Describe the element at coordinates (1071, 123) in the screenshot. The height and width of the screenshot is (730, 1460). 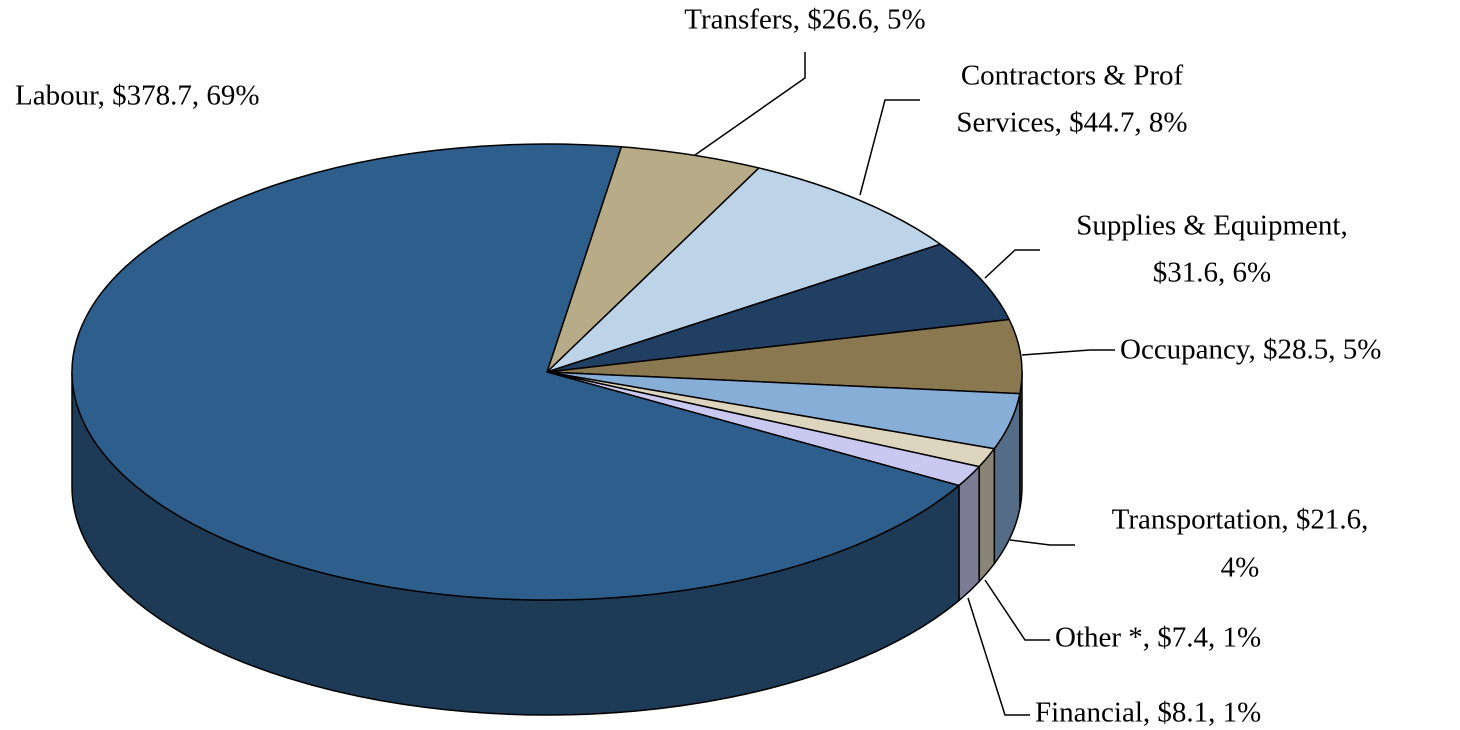
I see `data-label: Services, $44.7, 8%` at that location.